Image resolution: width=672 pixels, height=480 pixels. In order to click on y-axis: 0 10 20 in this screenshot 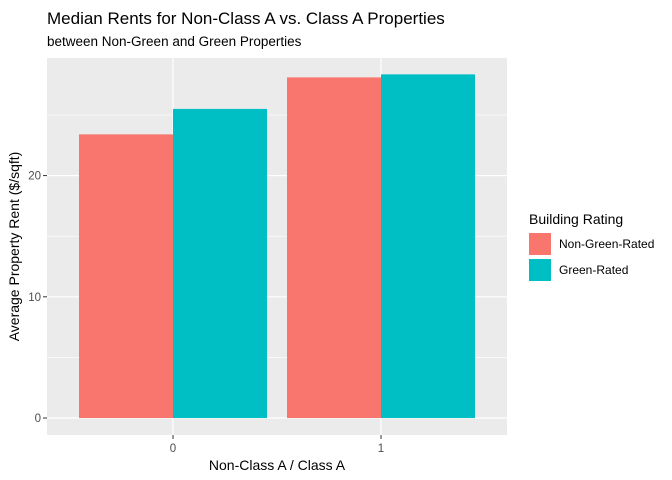, I will do `click(37, 298)`.